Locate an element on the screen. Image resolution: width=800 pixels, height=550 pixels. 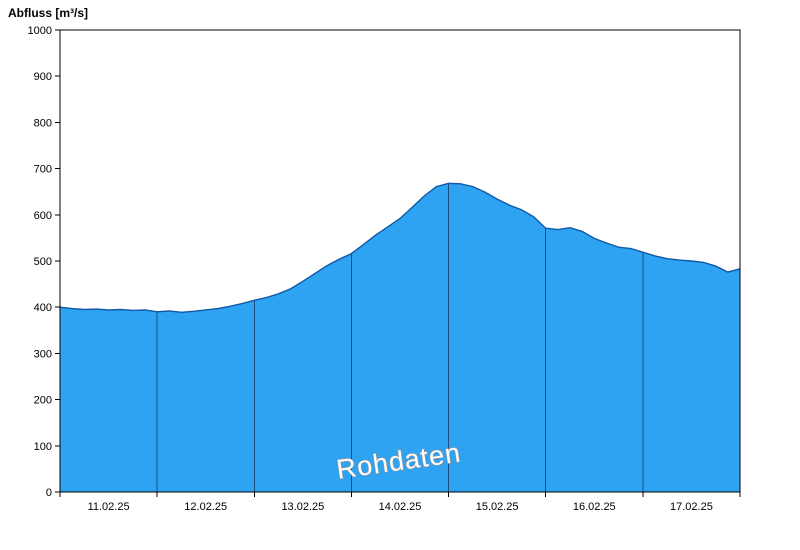
y-tick-label: 0 is located at coordinates (49, 493).